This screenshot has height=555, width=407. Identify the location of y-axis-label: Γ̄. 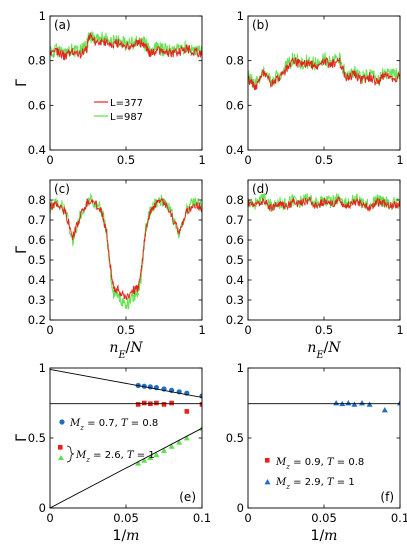
(22, 438).